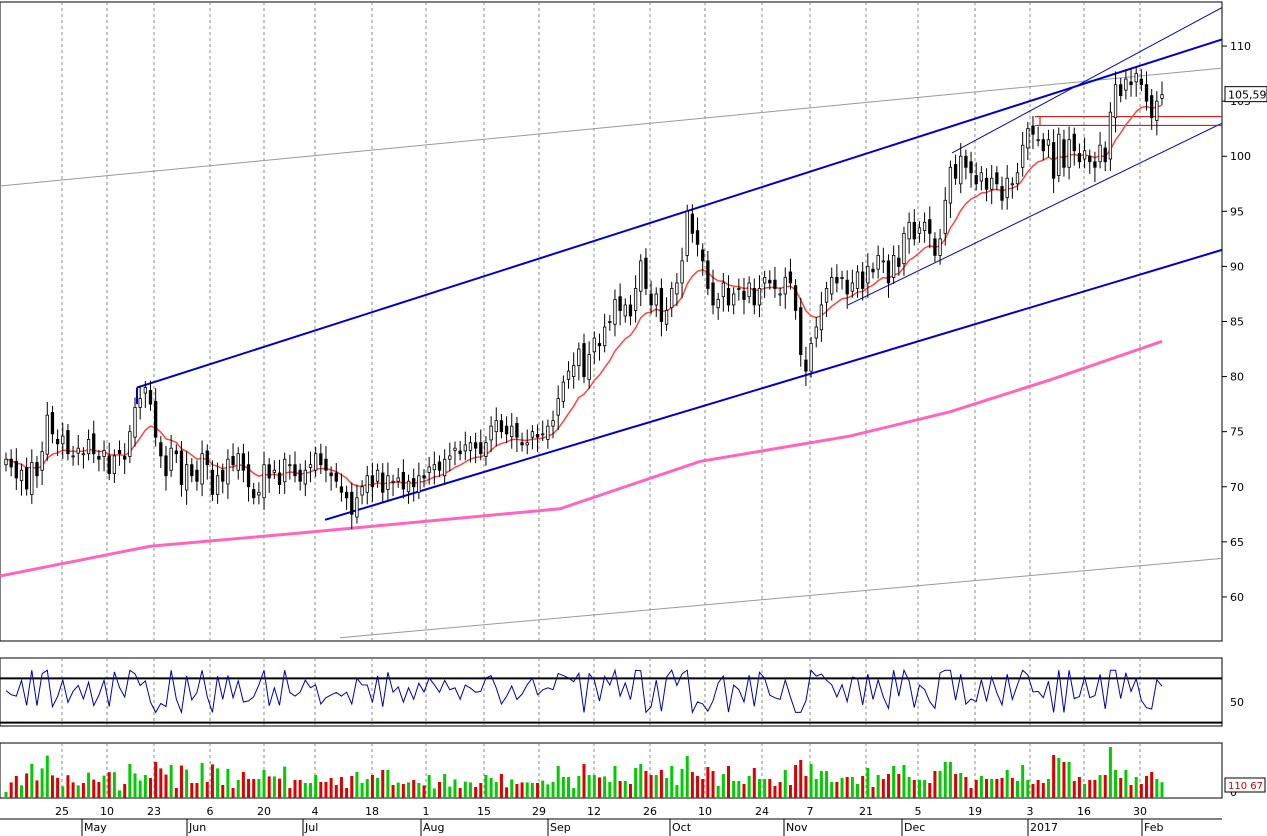 Image resolution: width=1267 pixels, height=836 pixels. Describe the element at coordinates (762, 811) in the screenshot. I see `day-tick-label: 24` at that location.